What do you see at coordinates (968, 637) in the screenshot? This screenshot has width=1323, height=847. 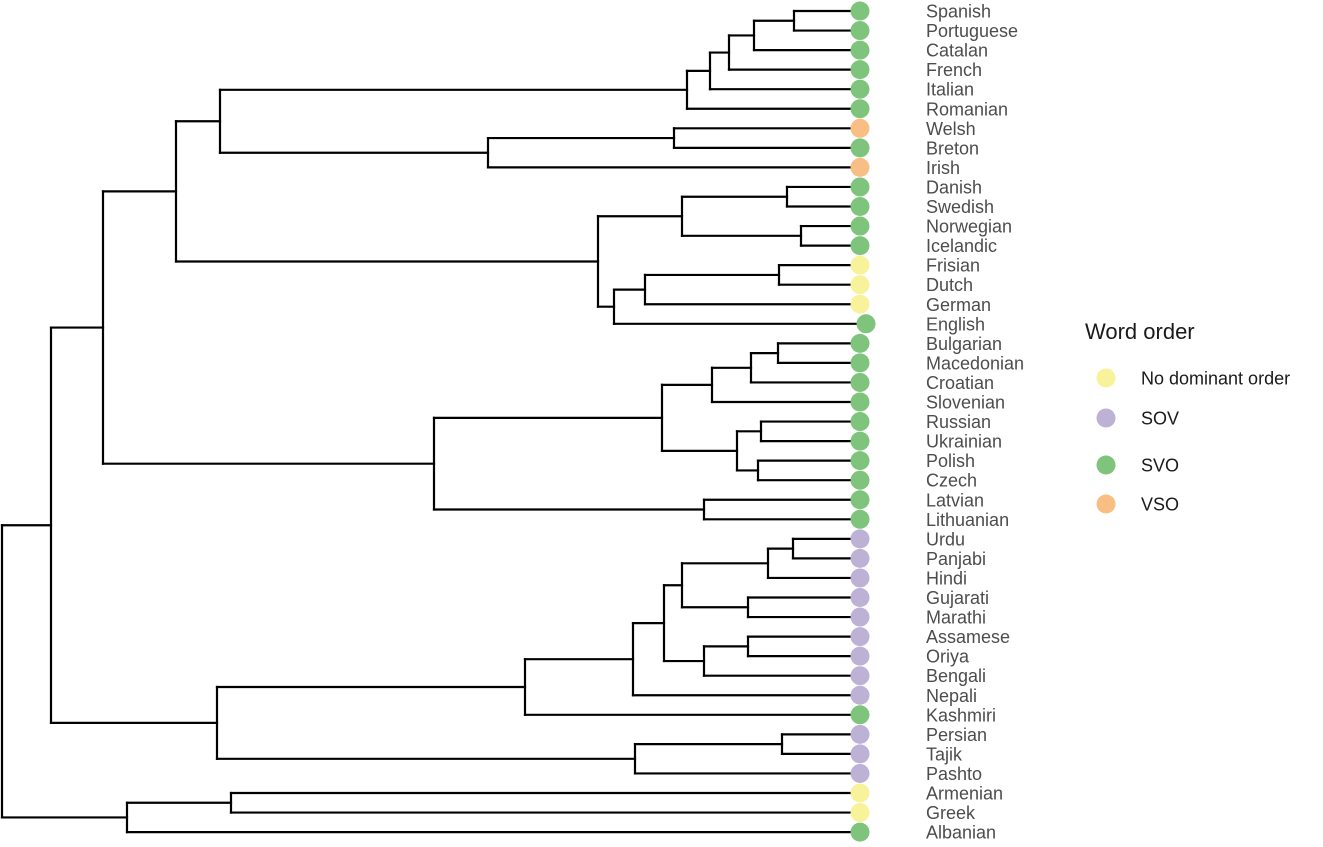 I see `leaf-label: Assamese` at bounding box center [968, 637].